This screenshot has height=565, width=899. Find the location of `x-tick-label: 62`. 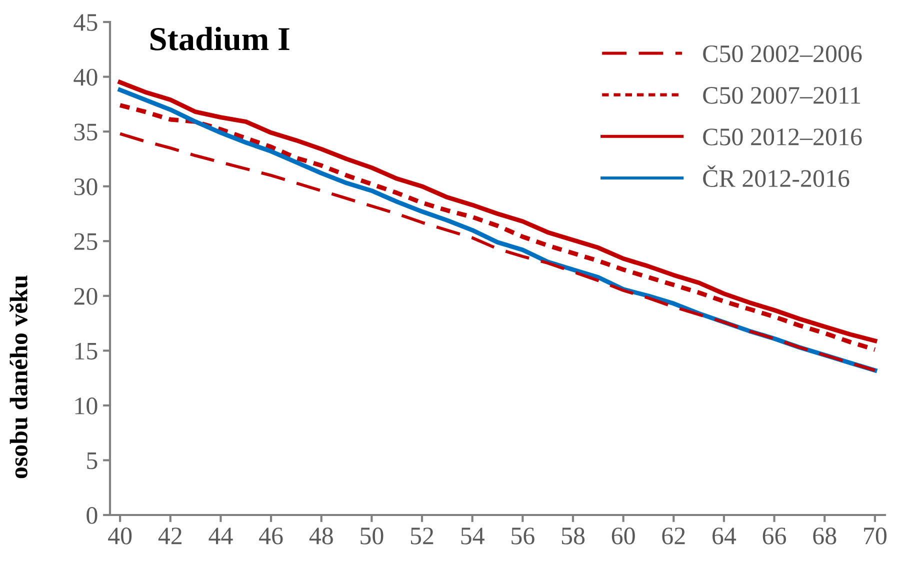

x-tick-label: 62 is located at coordinates (673, 536).